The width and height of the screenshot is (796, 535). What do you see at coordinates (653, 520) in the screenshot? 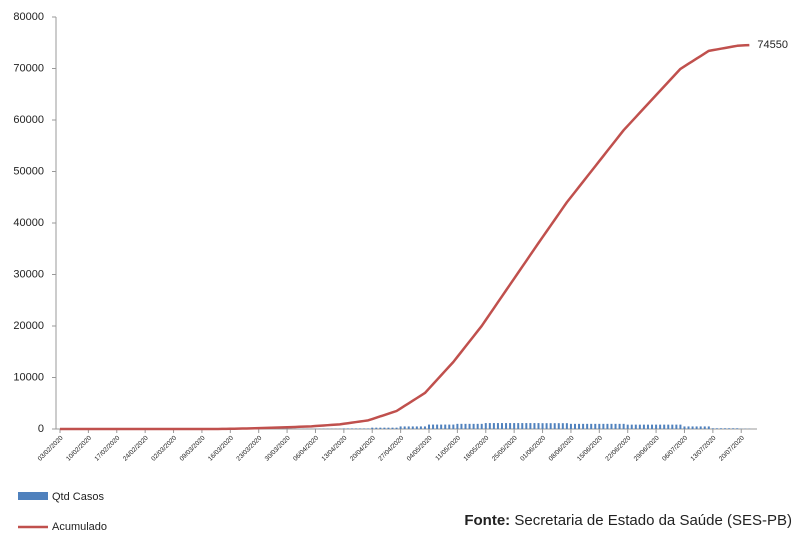
I see `source-text: Secretaria de Estado da Saúde (SES-PB)` at bounding box center [653, 520].